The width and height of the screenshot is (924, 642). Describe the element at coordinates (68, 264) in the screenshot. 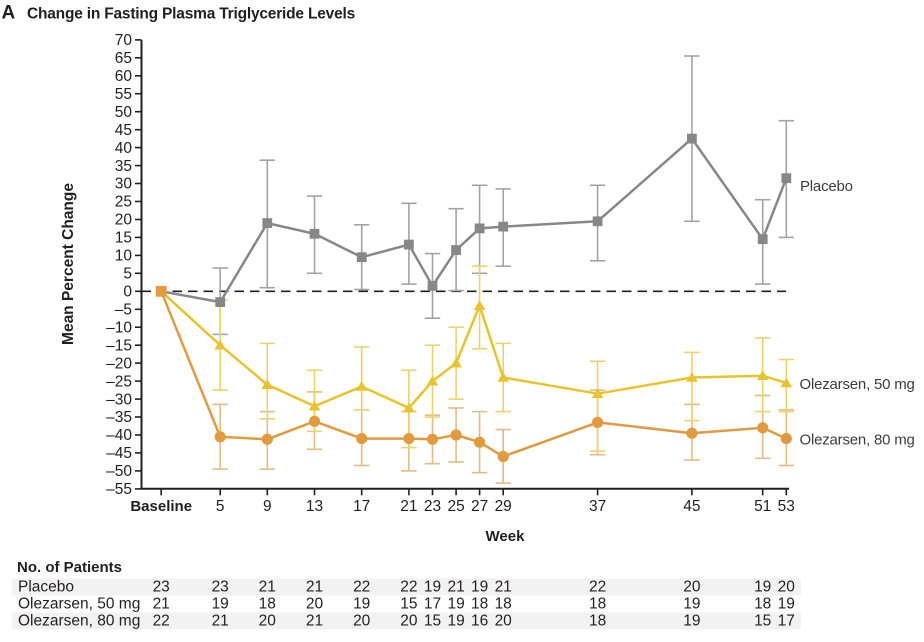

I see `svg-text: Mean Percent Change` at that location.